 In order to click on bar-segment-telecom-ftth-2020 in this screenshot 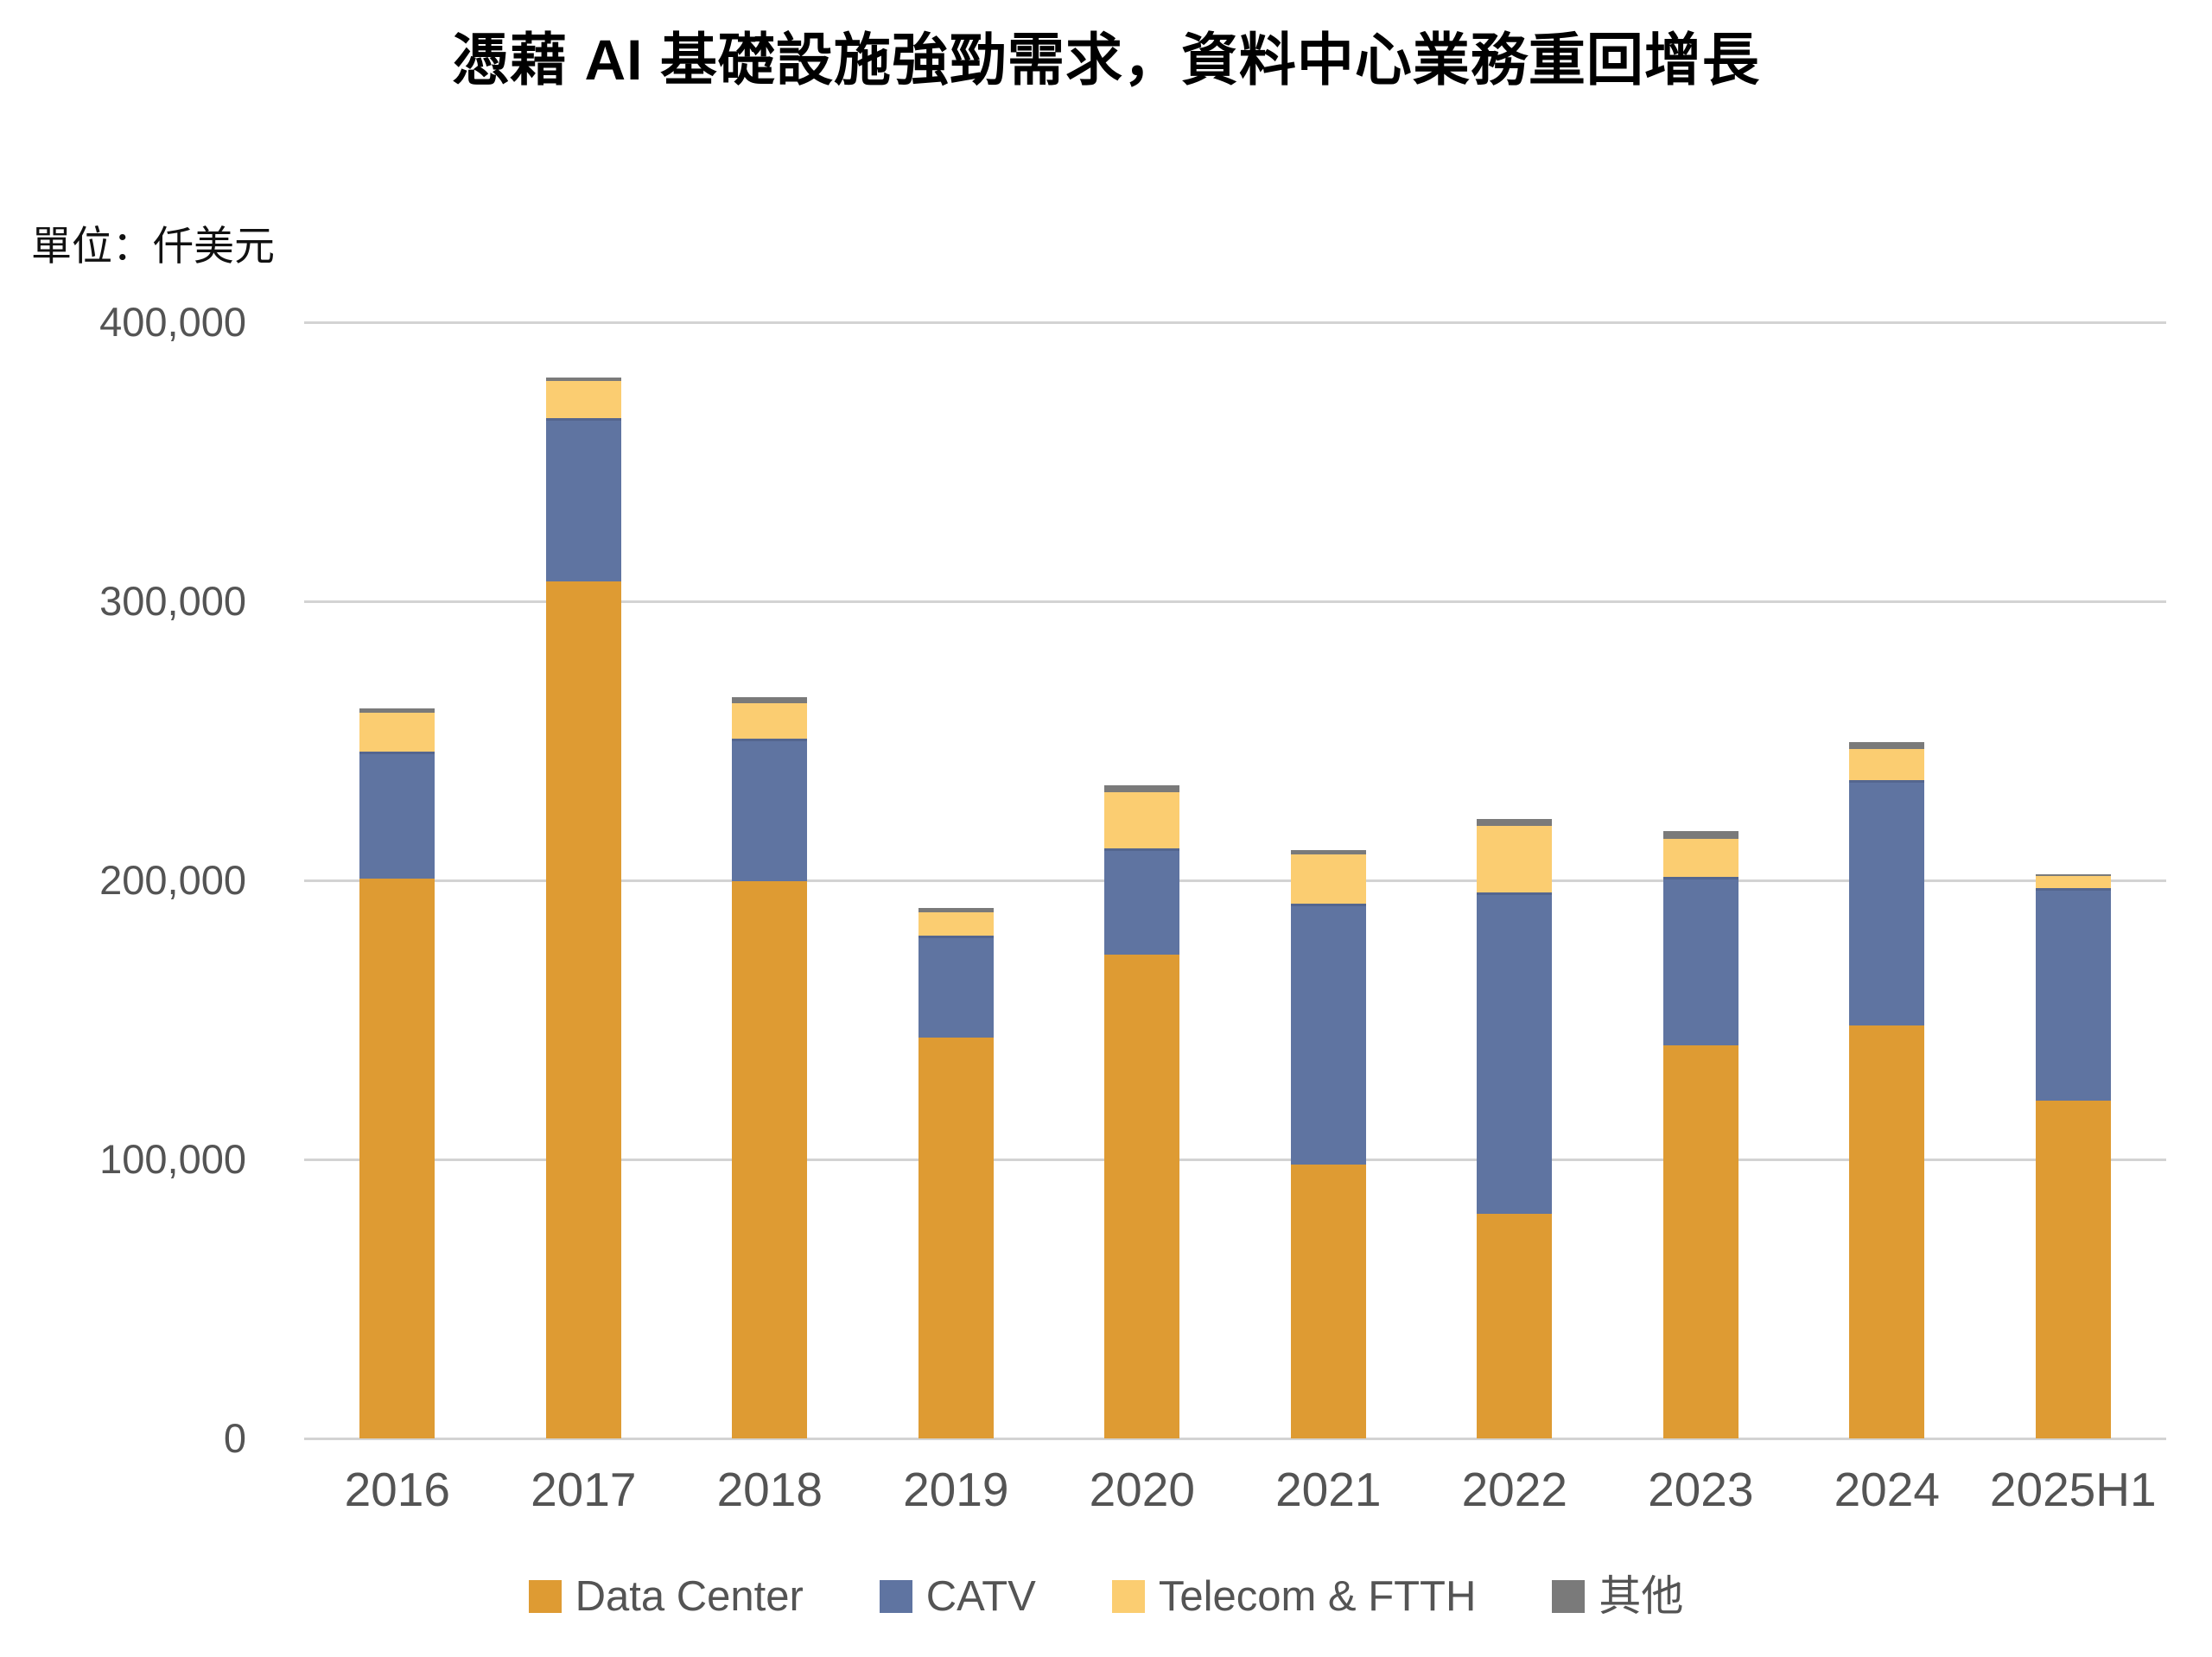, I will do `click(1142, 820)`.